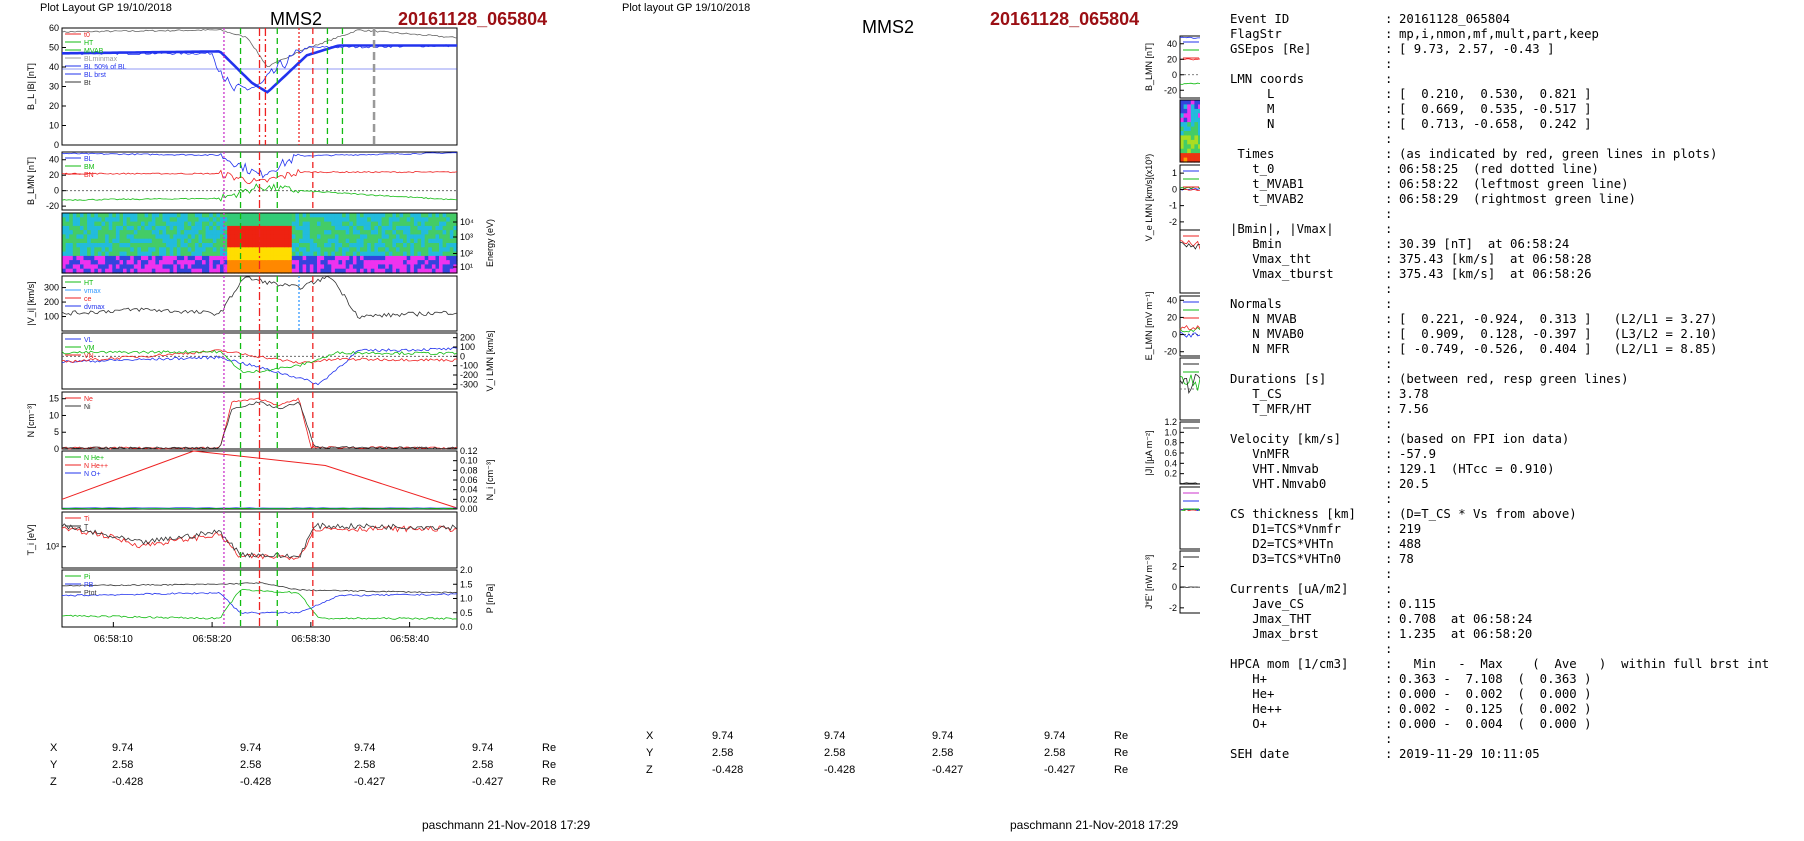 This screenshot has height=841, width=1804. I want to click on info-key: T_CS, so click(1256, 394).